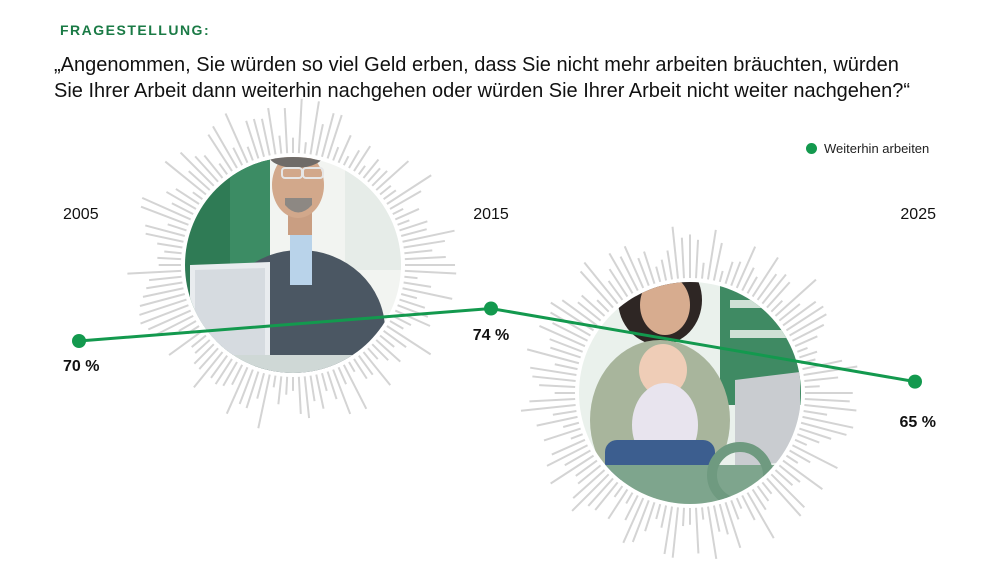 The width and height of the screenshot is (1008, 565). What do you see at coordinates (867, 148) in the screenshot?
I see `legend: Weiterhin arbeiten` at bounding box center [867, 148].